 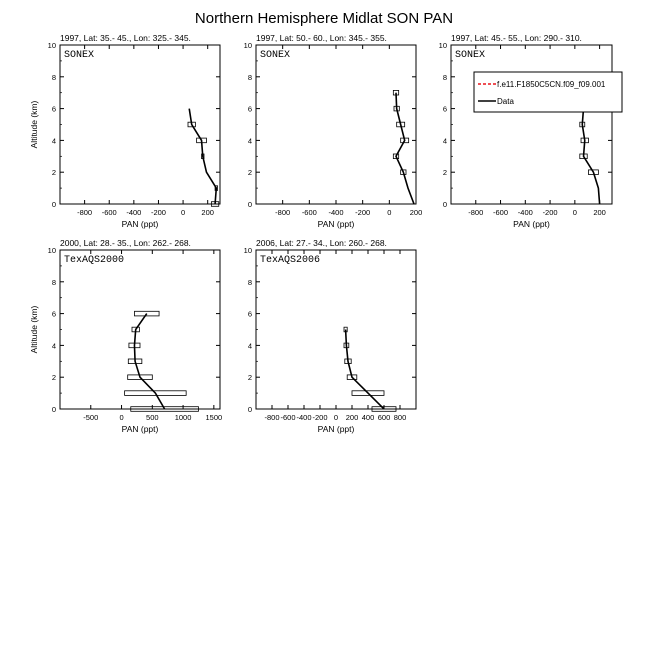 I want to click on x-tick-label: 500, so click(x=152, y=417).